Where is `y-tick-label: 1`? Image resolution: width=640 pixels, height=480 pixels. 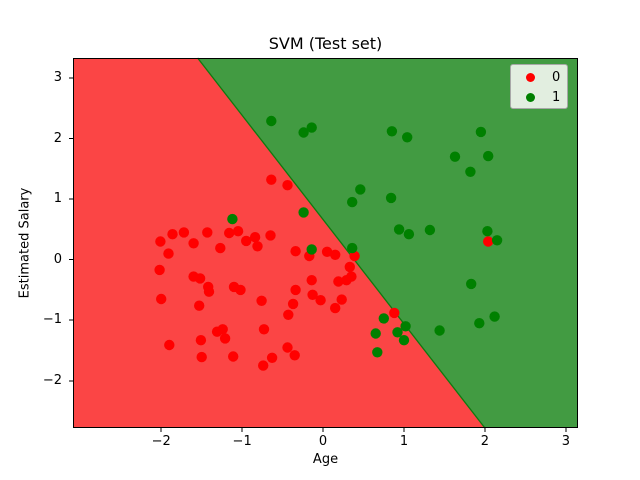 y-tick-label: 1 is located at coordinates (57, 199).